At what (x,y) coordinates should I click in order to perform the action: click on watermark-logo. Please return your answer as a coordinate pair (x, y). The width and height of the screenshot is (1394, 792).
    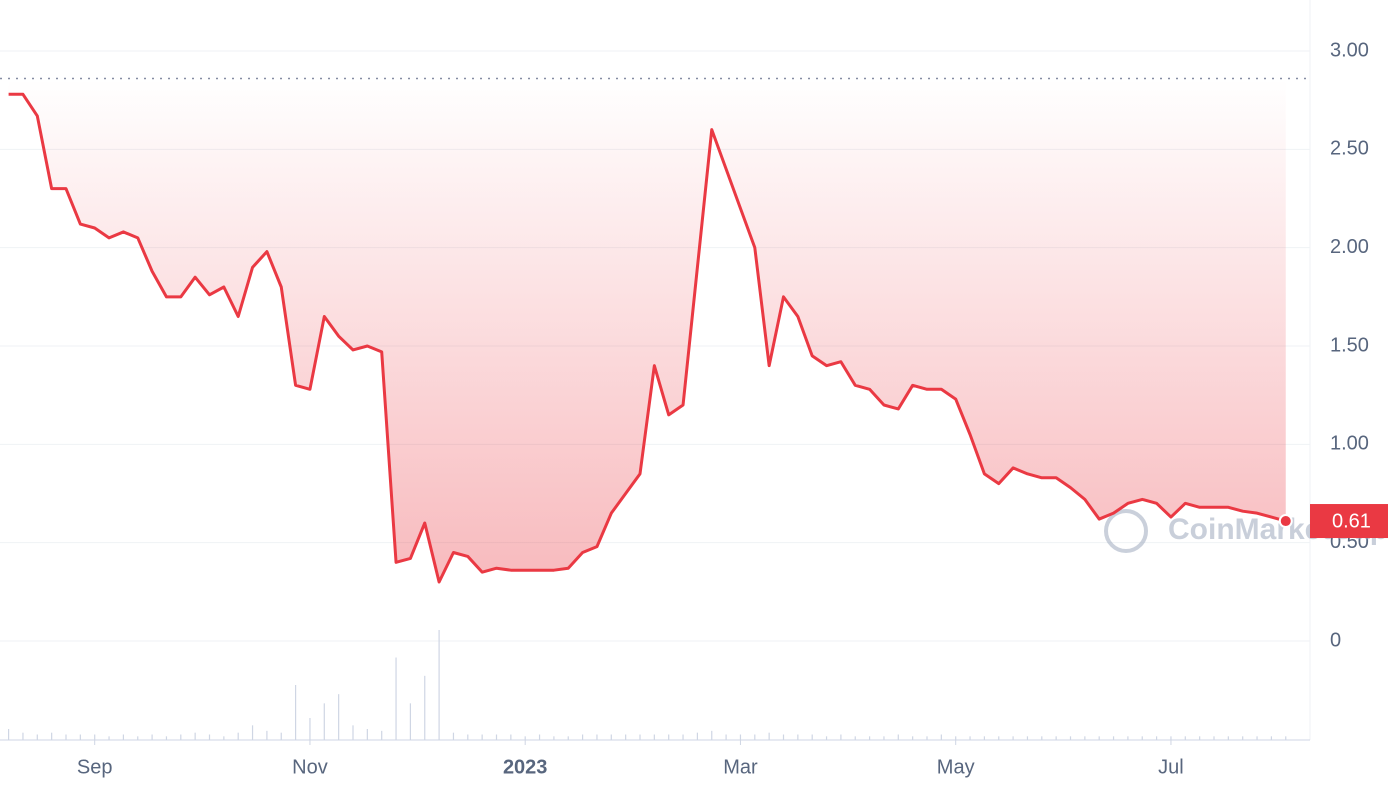
    Looking at the image, I should click on (1126, 531).